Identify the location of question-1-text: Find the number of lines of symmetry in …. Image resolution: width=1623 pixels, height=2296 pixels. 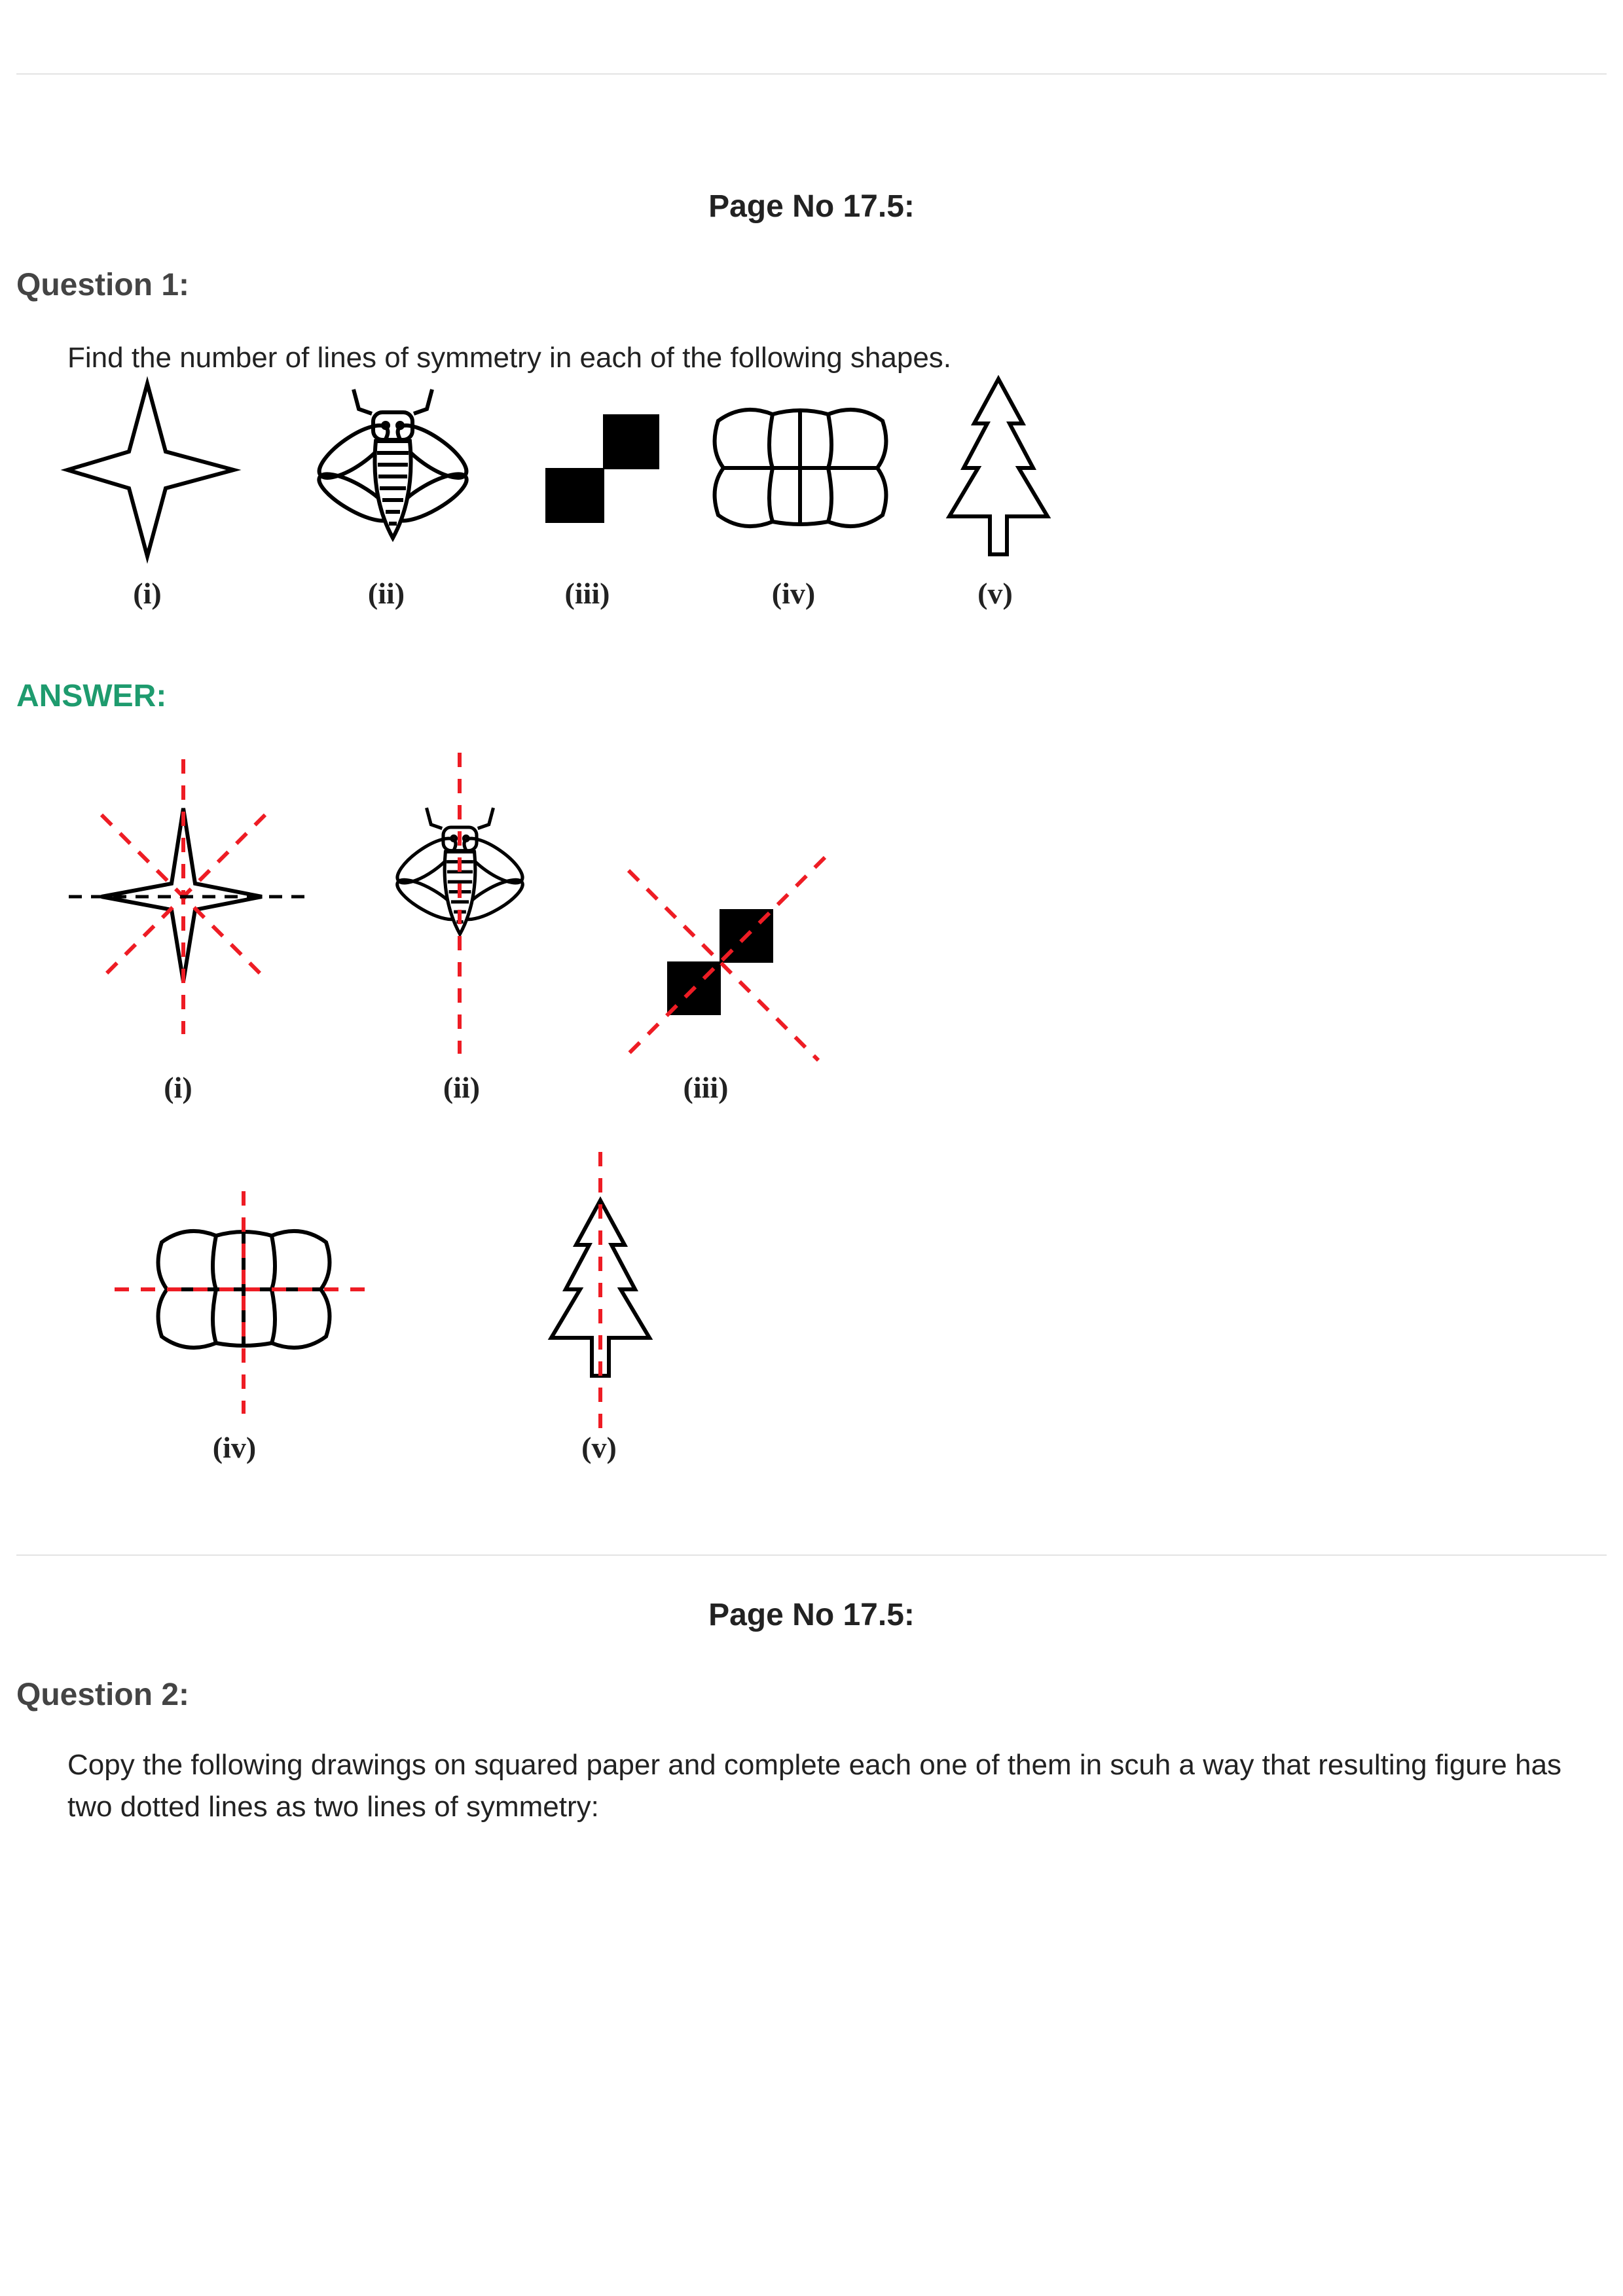
(509, 358).